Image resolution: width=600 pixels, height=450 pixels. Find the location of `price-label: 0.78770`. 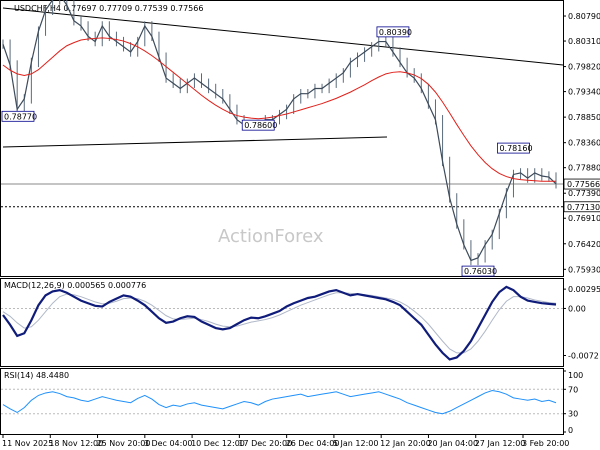

price-label: 0.78770 is located at coordinates (20, 116).